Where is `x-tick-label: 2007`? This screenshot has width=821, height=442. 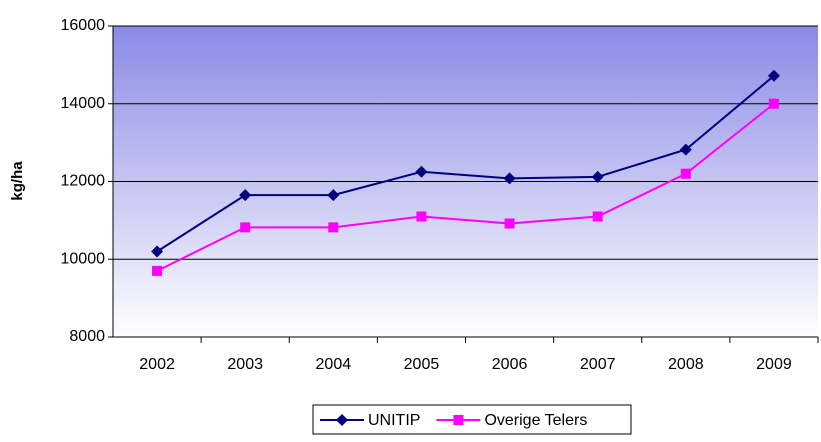 x-tick-label: 2007 is located at coordinates (598, 364).